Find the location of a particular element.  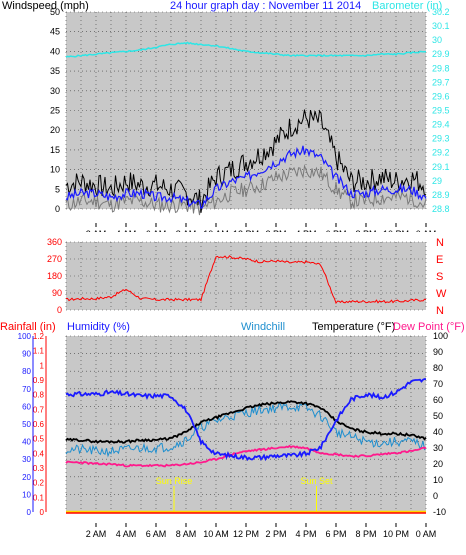

humidity-tick: 40 is located at coordinates (26, 442).